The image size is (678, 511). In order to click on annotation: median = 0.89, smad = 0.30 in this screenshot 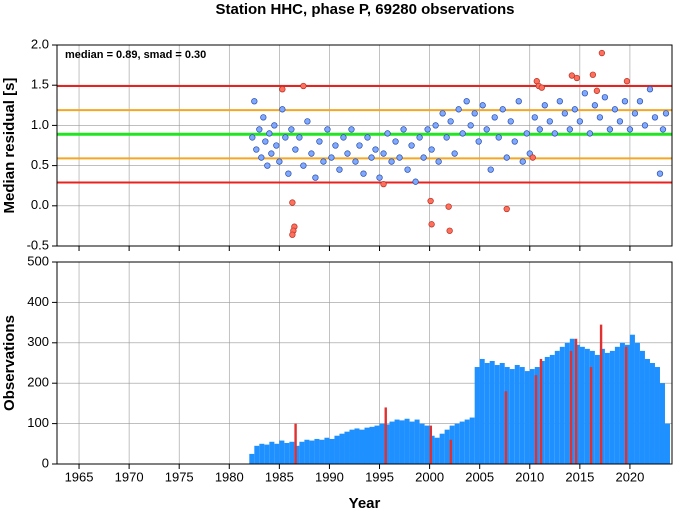, I will do `click(135, 55)`.